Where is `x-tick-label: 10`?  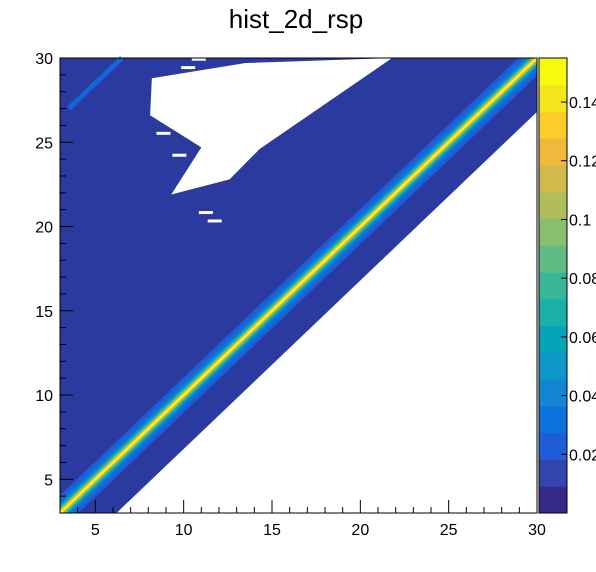
x-tick-label: 10 is located at coordinates (184, 530).